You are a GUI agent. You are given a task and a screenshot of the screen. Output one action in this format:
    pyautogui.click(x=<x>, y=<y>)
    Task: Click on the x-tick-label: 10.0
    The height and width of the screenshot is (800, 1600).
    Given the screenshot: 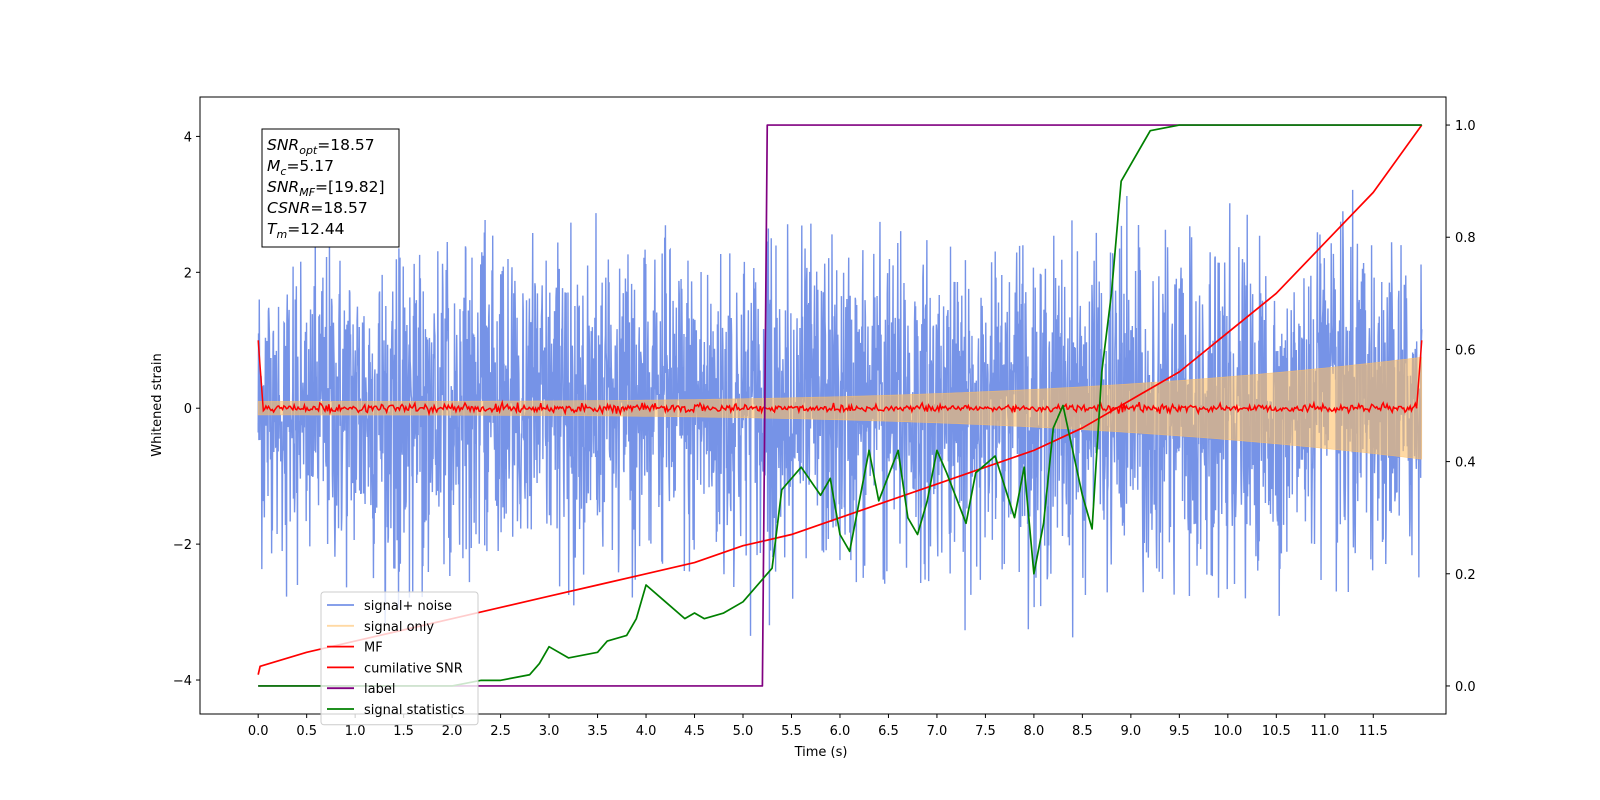 What is the action you would take?
    pyautogui.click(x=1227, y=731)
    